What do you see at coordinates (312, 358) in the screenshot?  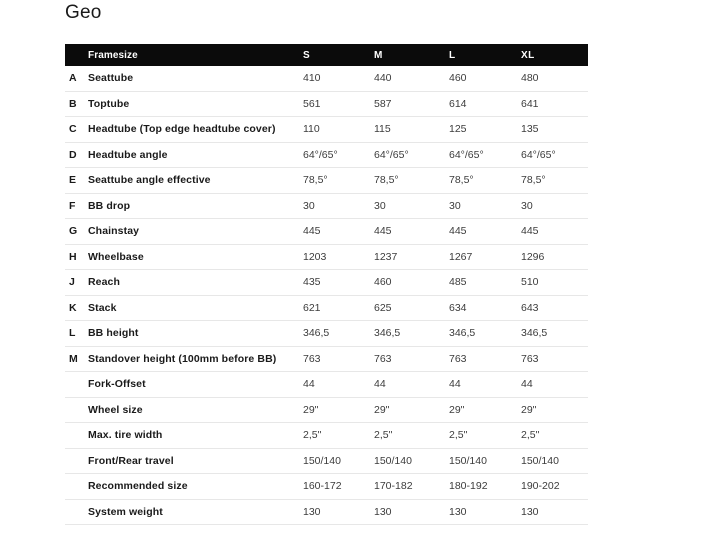 I see `row-value-s: 763` at bounding box center [312, 358].